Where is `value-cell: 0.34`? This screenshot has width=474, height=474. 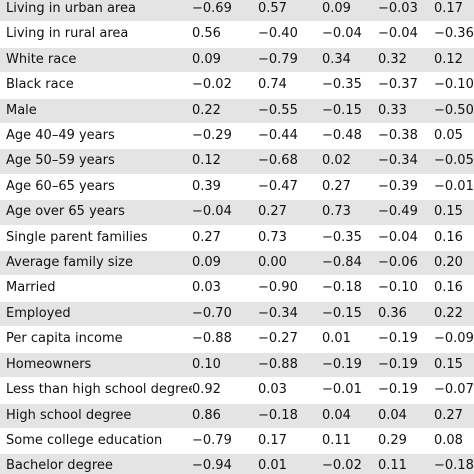 value-cell: 0.34 is located at coordinates (350, 60).